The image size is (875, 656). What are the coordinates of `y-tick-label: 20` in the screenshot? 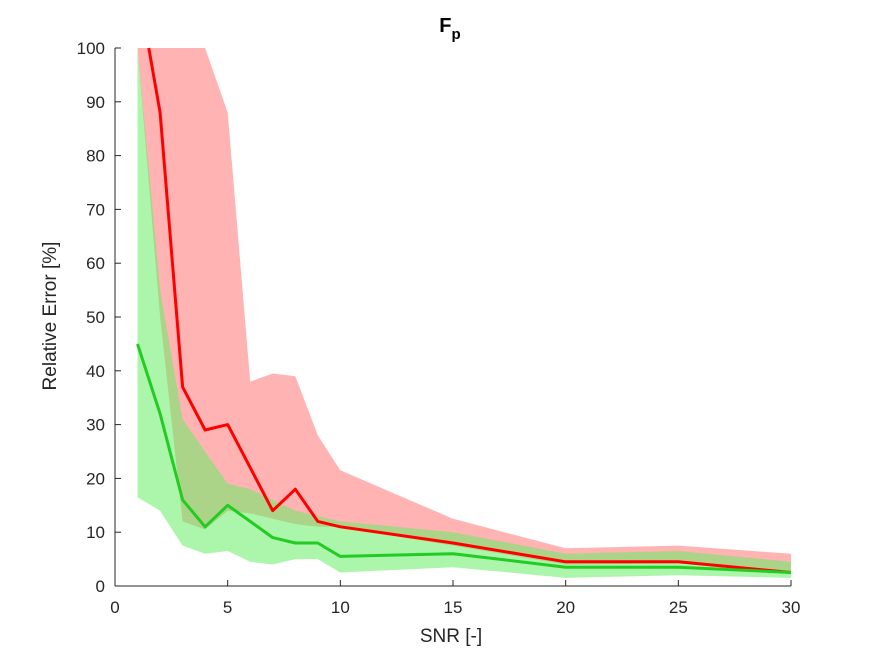 It's located at (95, 478).